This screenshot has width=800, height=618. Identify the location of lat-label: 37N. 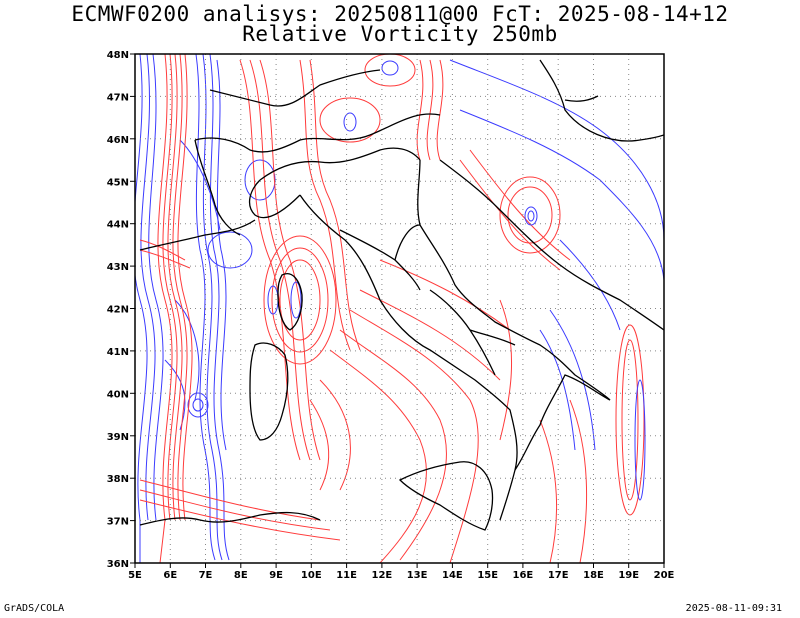
(118, 522).